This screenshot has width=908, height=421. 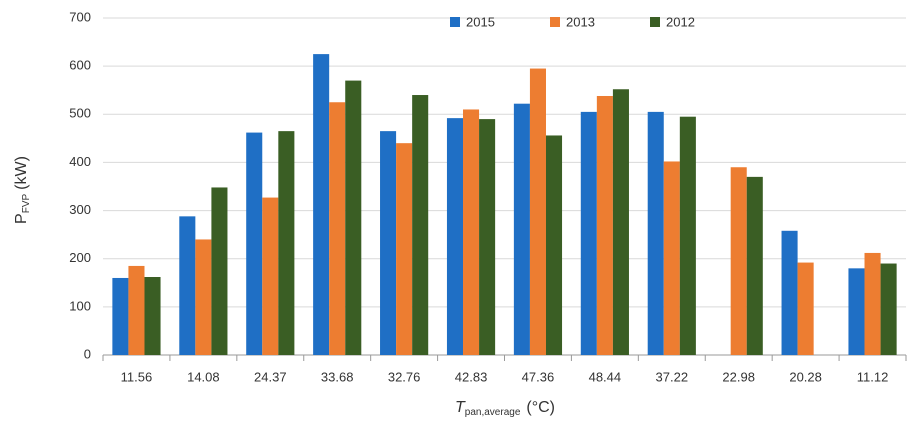 I want to click on x-tick-label: 11.56, so click(x=137, y=376).